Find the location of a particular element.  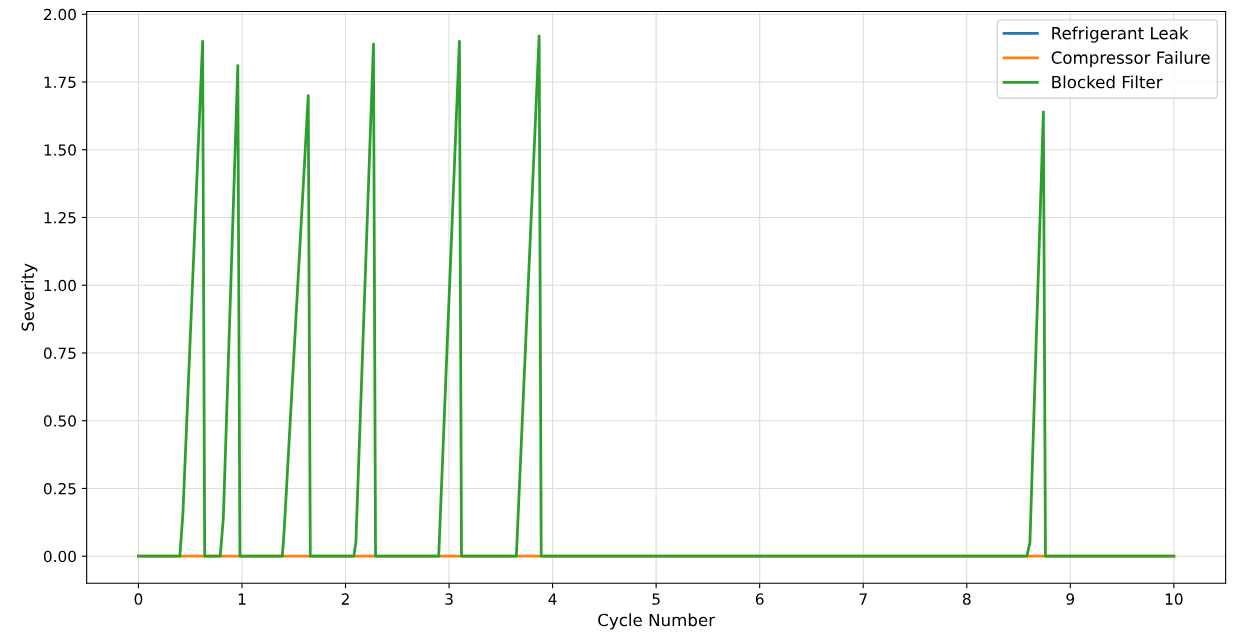

x-tick-label: 6 is located at coordinates (759, 599).